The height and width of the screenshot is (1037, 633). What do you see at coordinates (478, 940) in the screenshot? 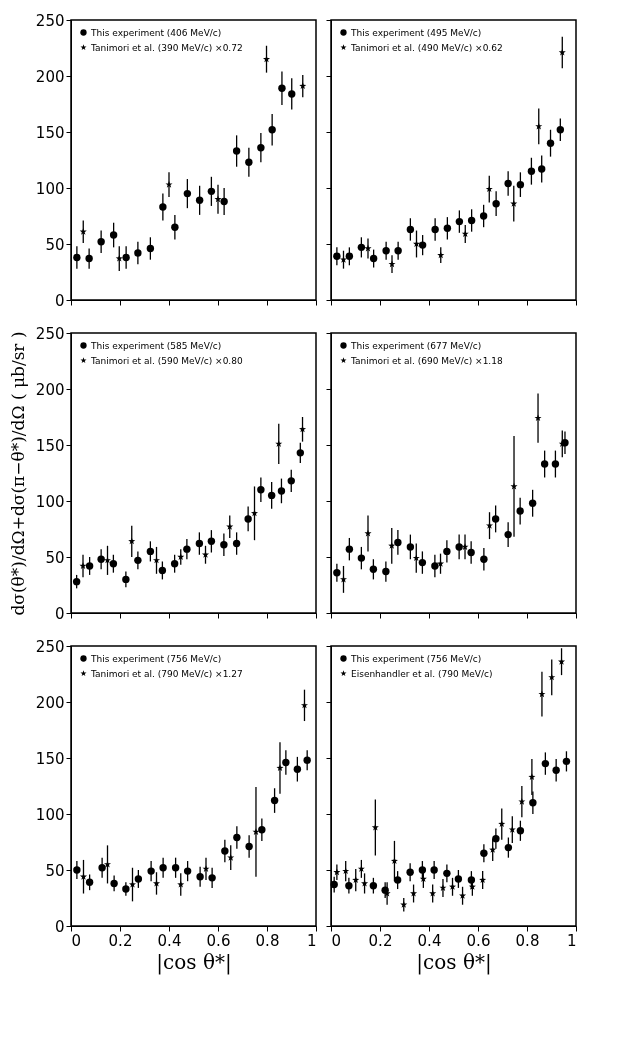
I see `x-tick-label: 0.6` at bounding box center [478, 940].